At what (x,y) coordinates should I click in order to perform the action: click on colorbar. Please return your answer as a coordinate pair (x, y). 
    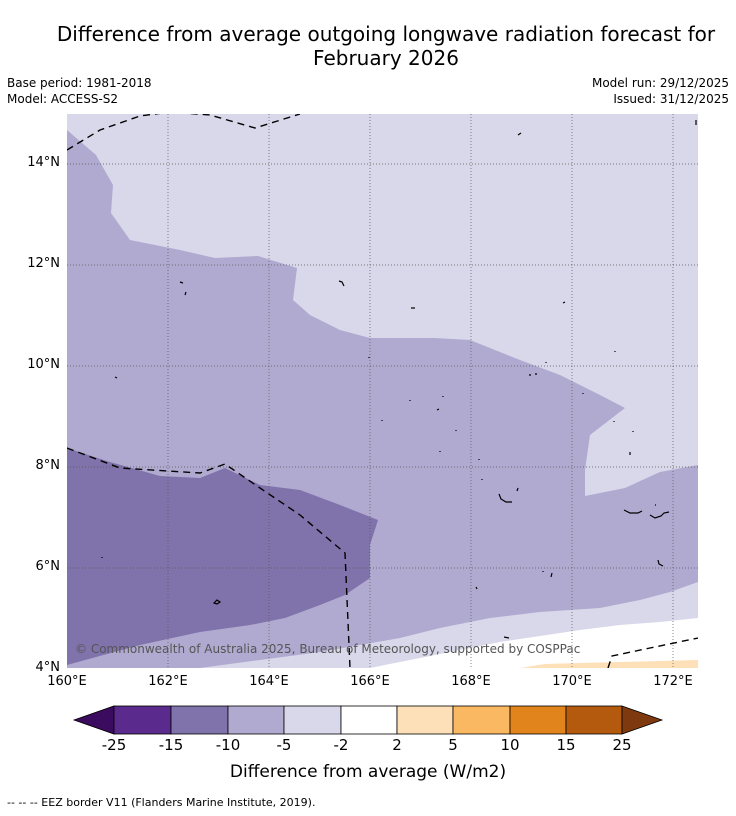
    Looking at the image, I should click on (368, 720).